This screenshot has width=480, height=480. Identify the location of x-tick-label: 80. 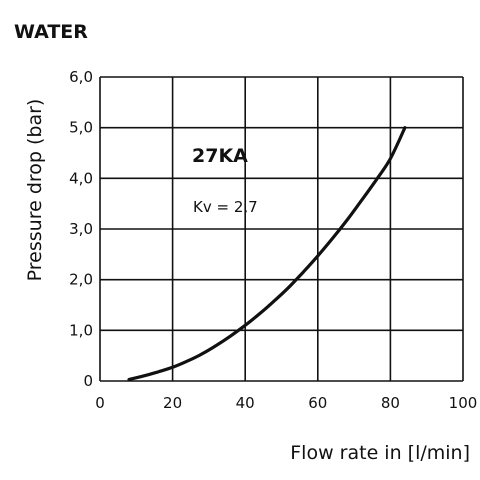
(390, 403).